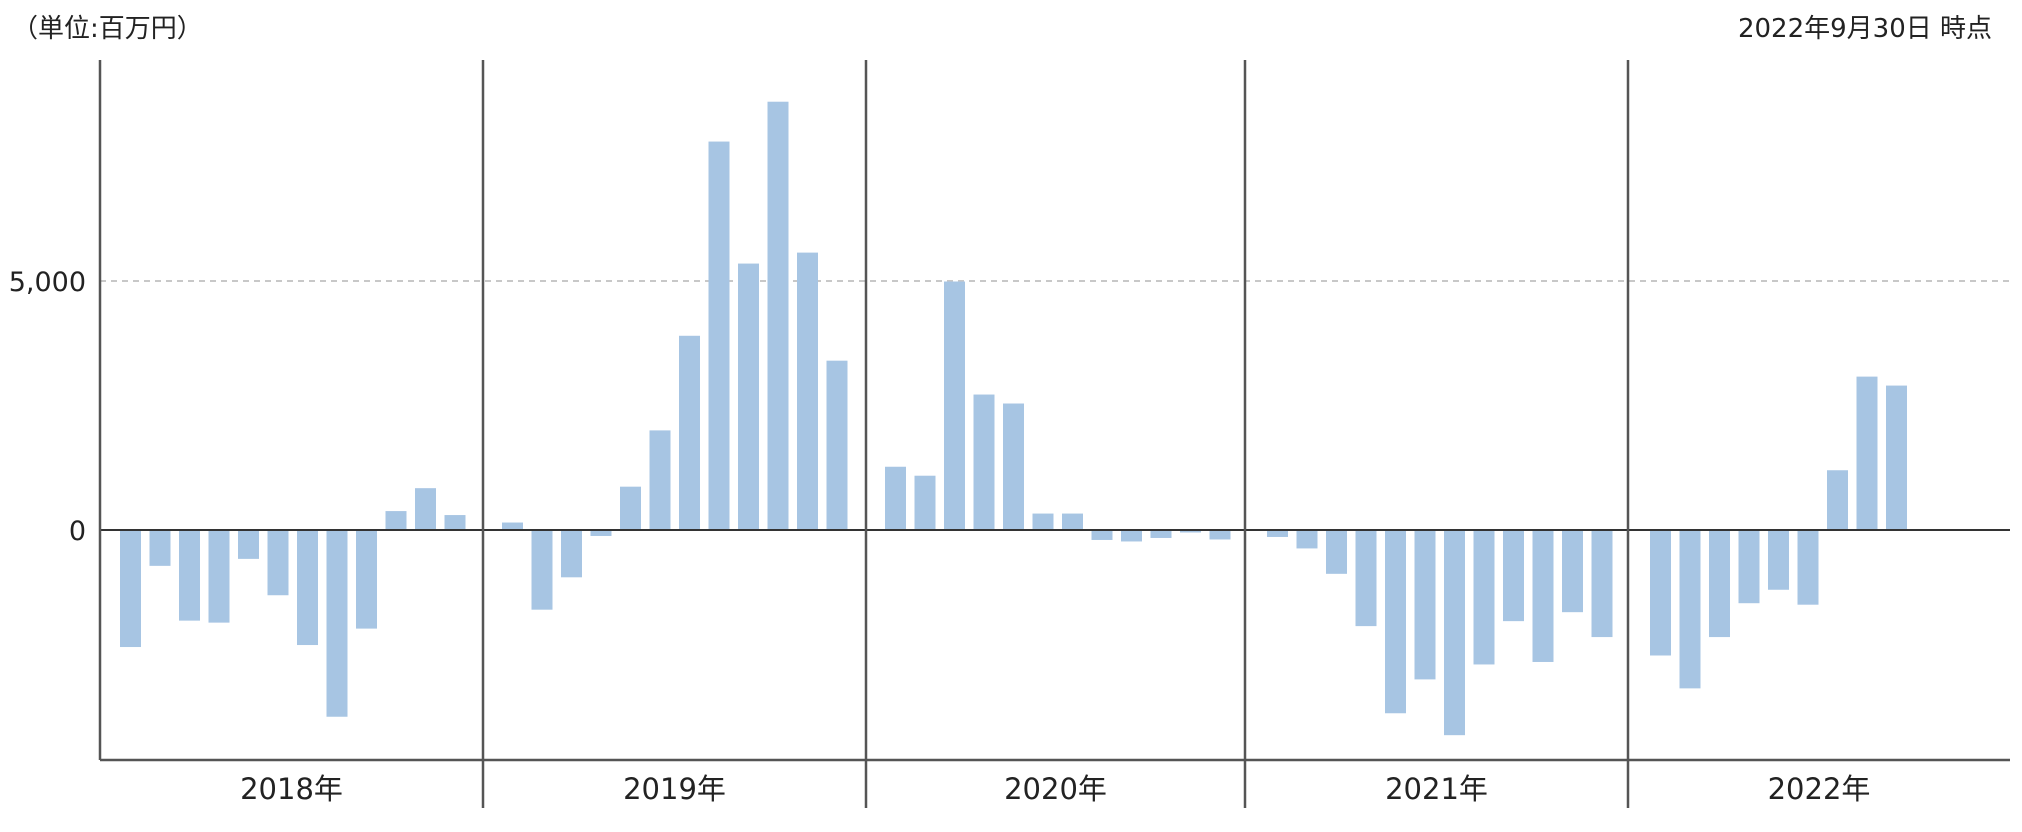  I want to click on y-tick-label: 5,000, so click(47, 282).